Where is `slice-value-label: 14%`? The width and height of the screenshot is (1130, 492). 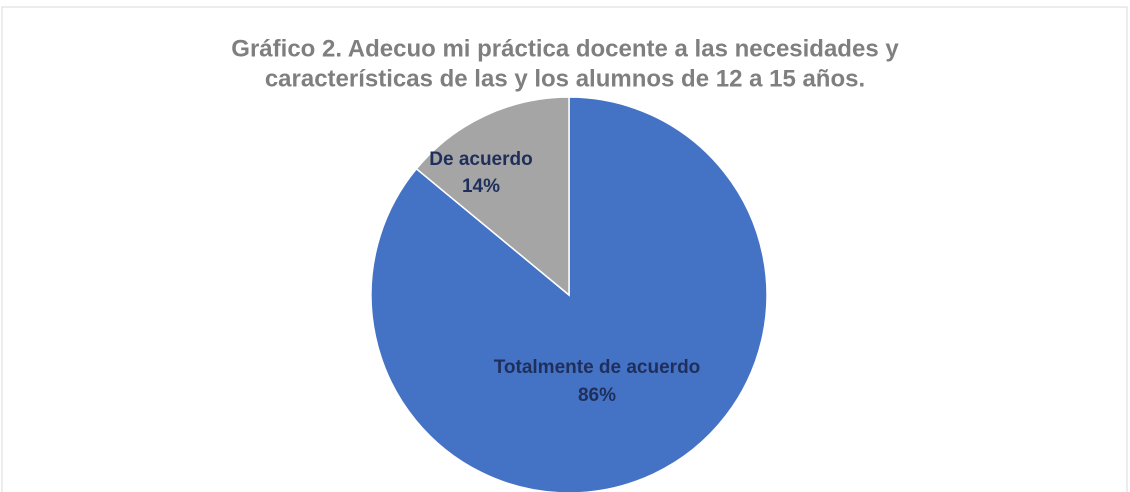 slice-value-label: 14% is located at coordinates (481, 186).